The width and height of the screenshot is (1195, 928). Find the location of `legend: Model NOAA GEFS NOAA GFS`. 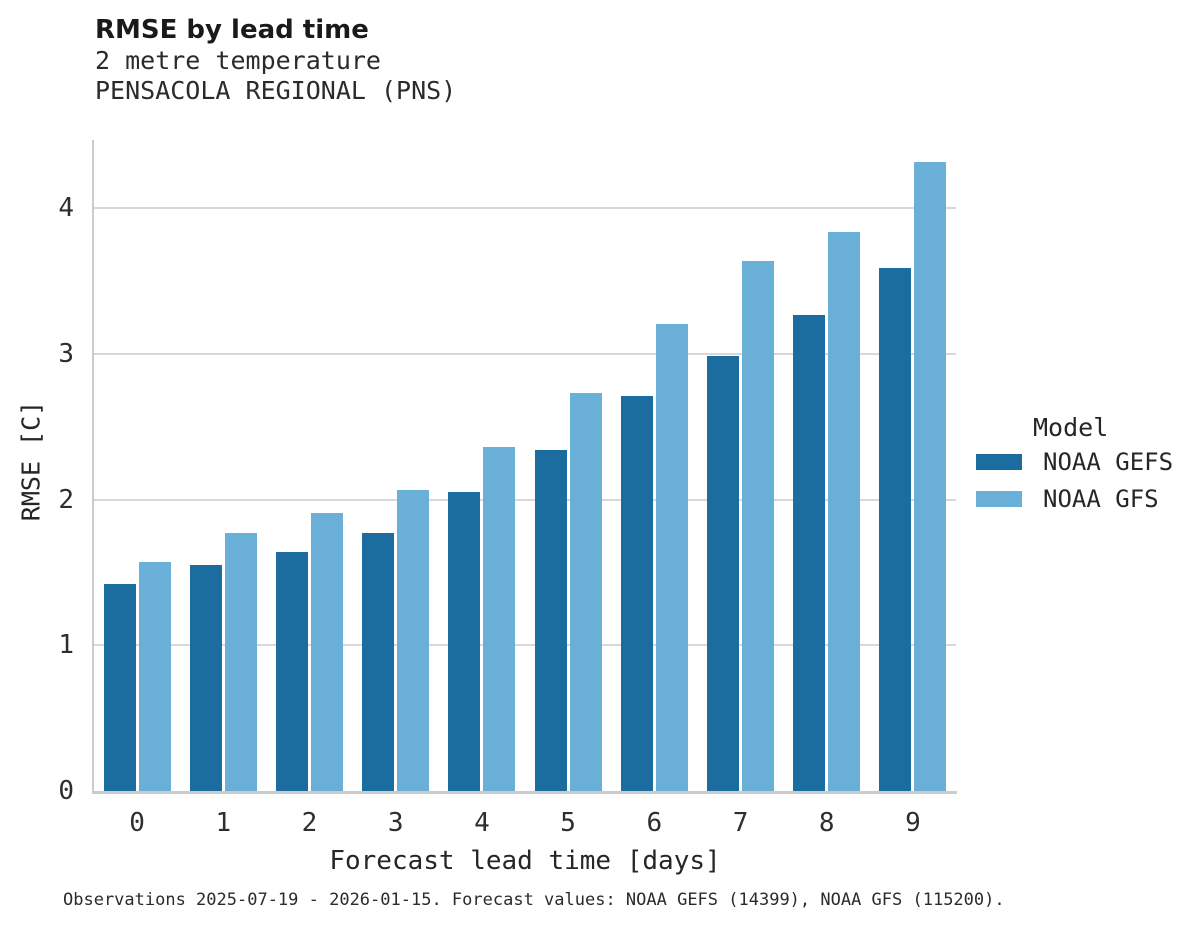

legend: Model NOAA GEFS NOAA GFS is located at coordinates (1085, 462).